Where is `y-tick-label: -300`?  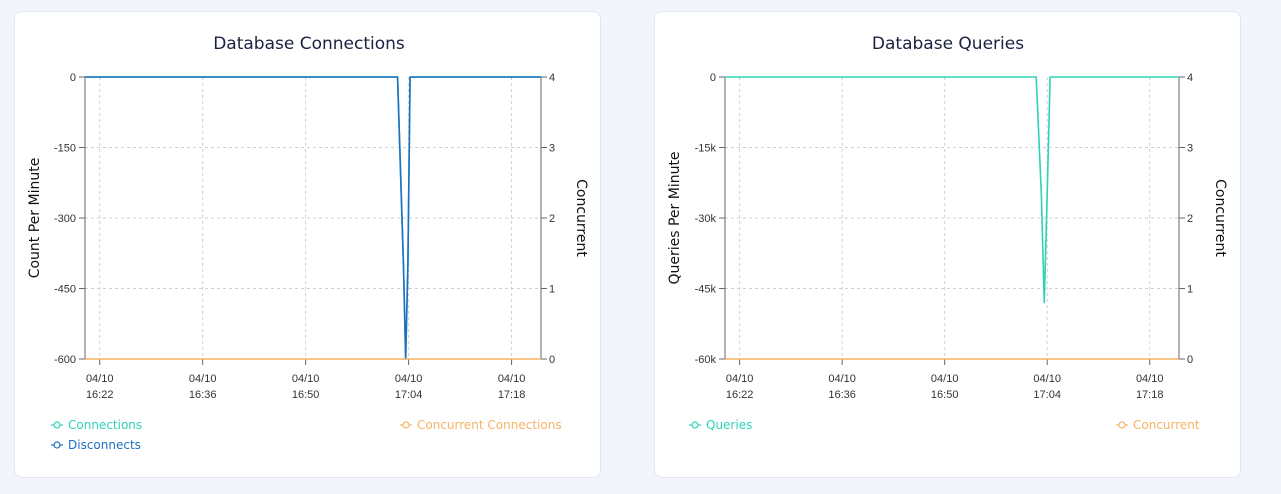 y-tick-label: -300 is located at coordinates (65, 219).